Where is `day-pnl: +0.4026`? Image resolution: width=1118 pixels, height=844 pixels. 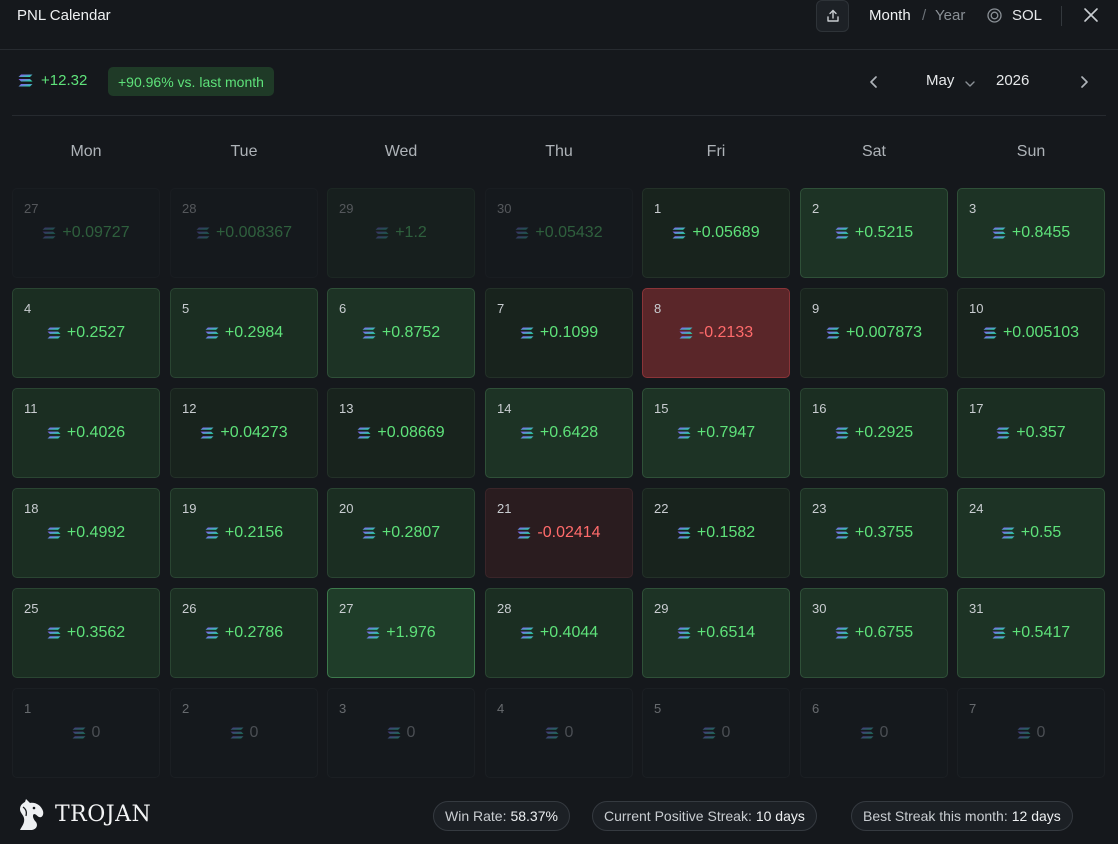
day-pnl: +0.4026 is located at coordinates (86, 433).